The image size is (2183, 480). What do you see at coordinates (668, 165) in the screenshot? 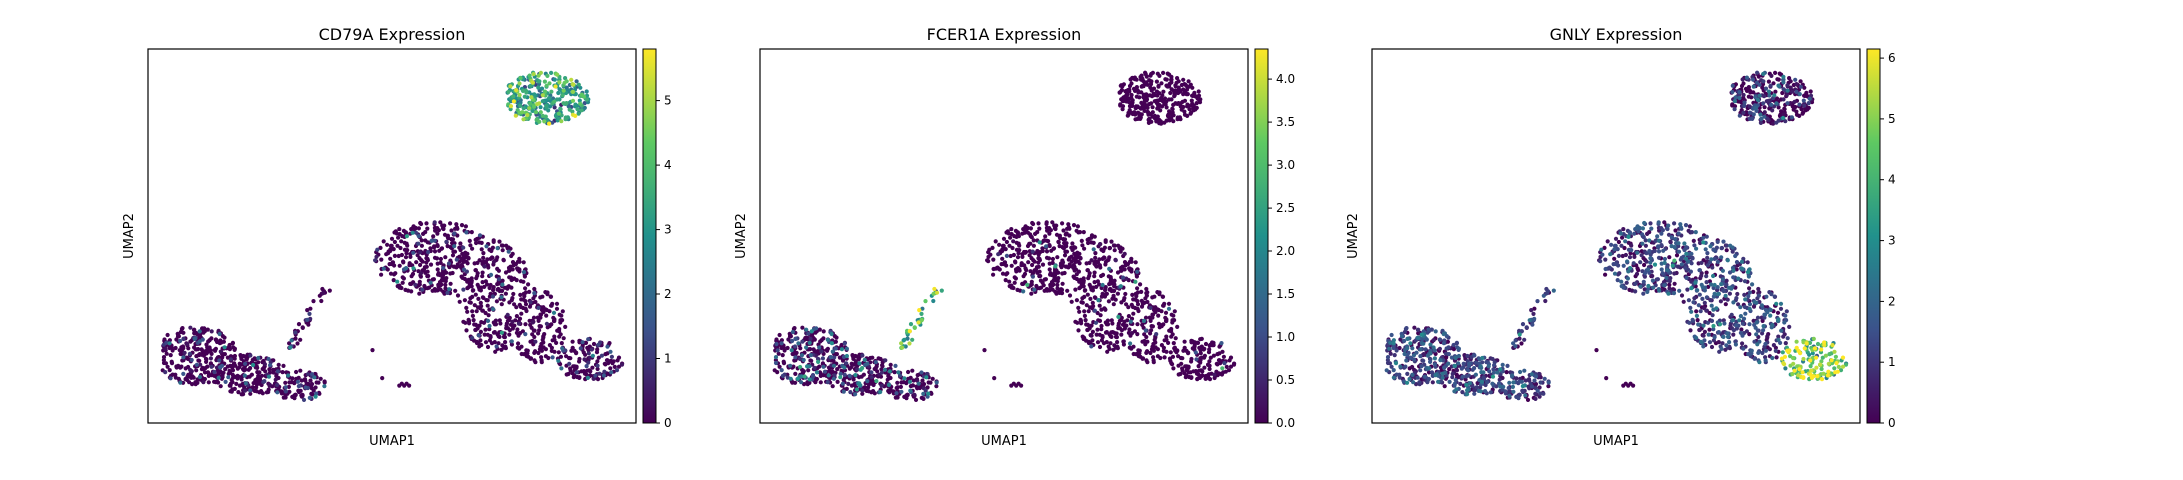
I see `colorbar-tick-label: 4` at bounding box center [668, 165].